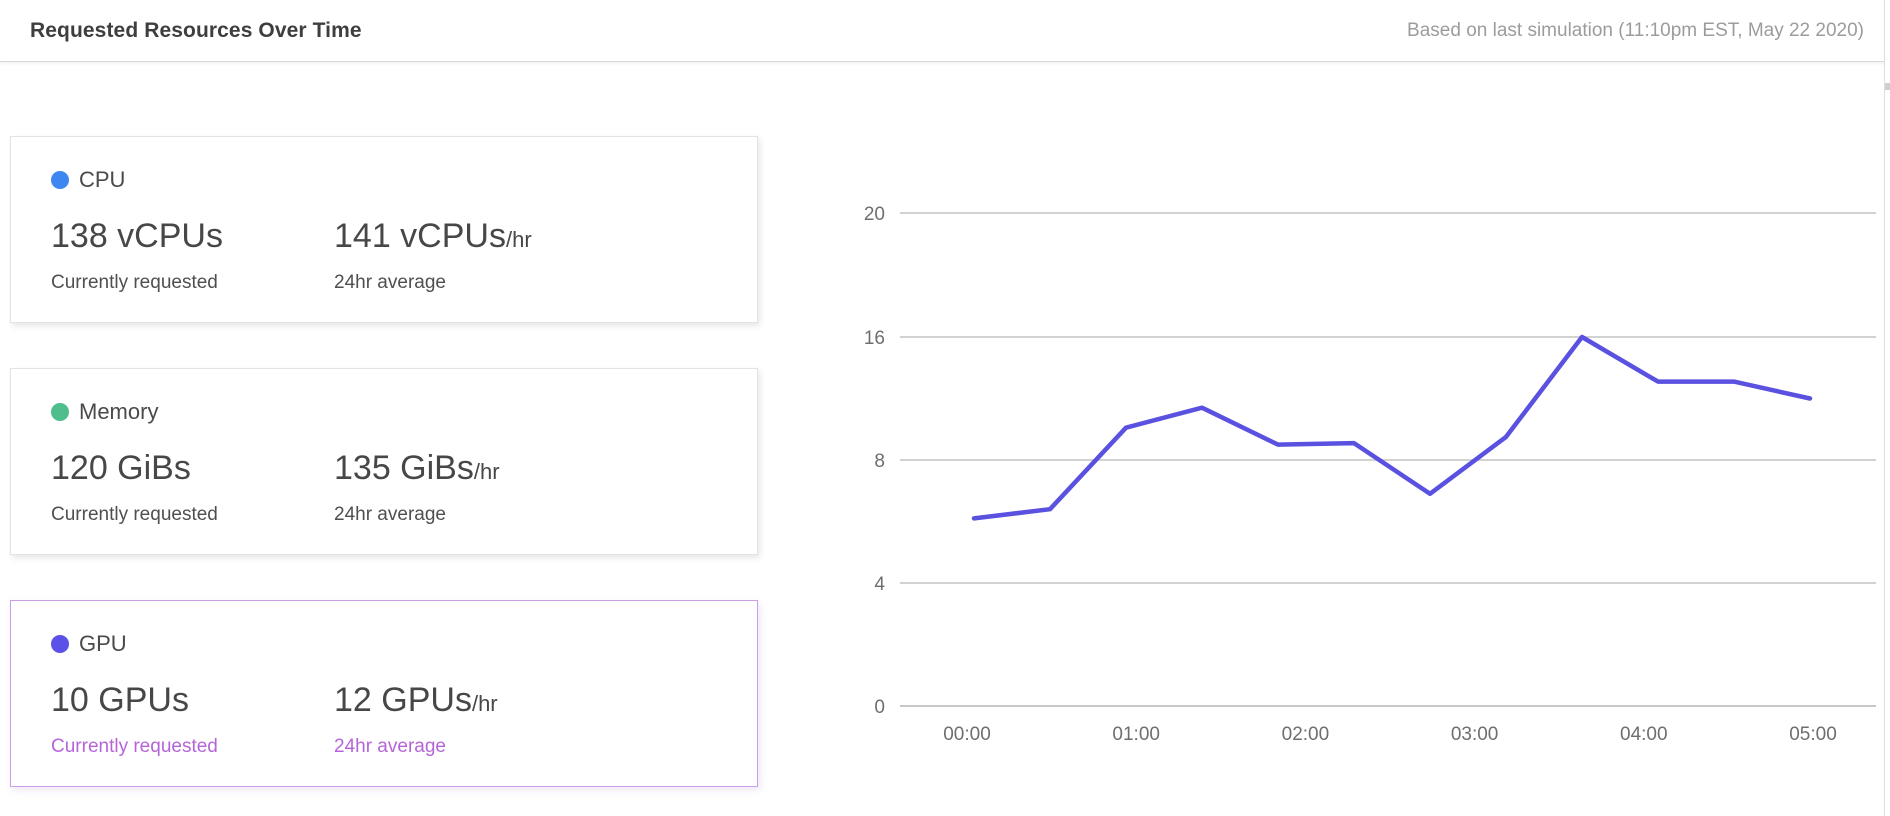 This screenshot has width=1890, height=816. Describe the element at coordinates (1475, 734) in the screenshot. I see `x-axis-tick-label: 03:00` at that location.